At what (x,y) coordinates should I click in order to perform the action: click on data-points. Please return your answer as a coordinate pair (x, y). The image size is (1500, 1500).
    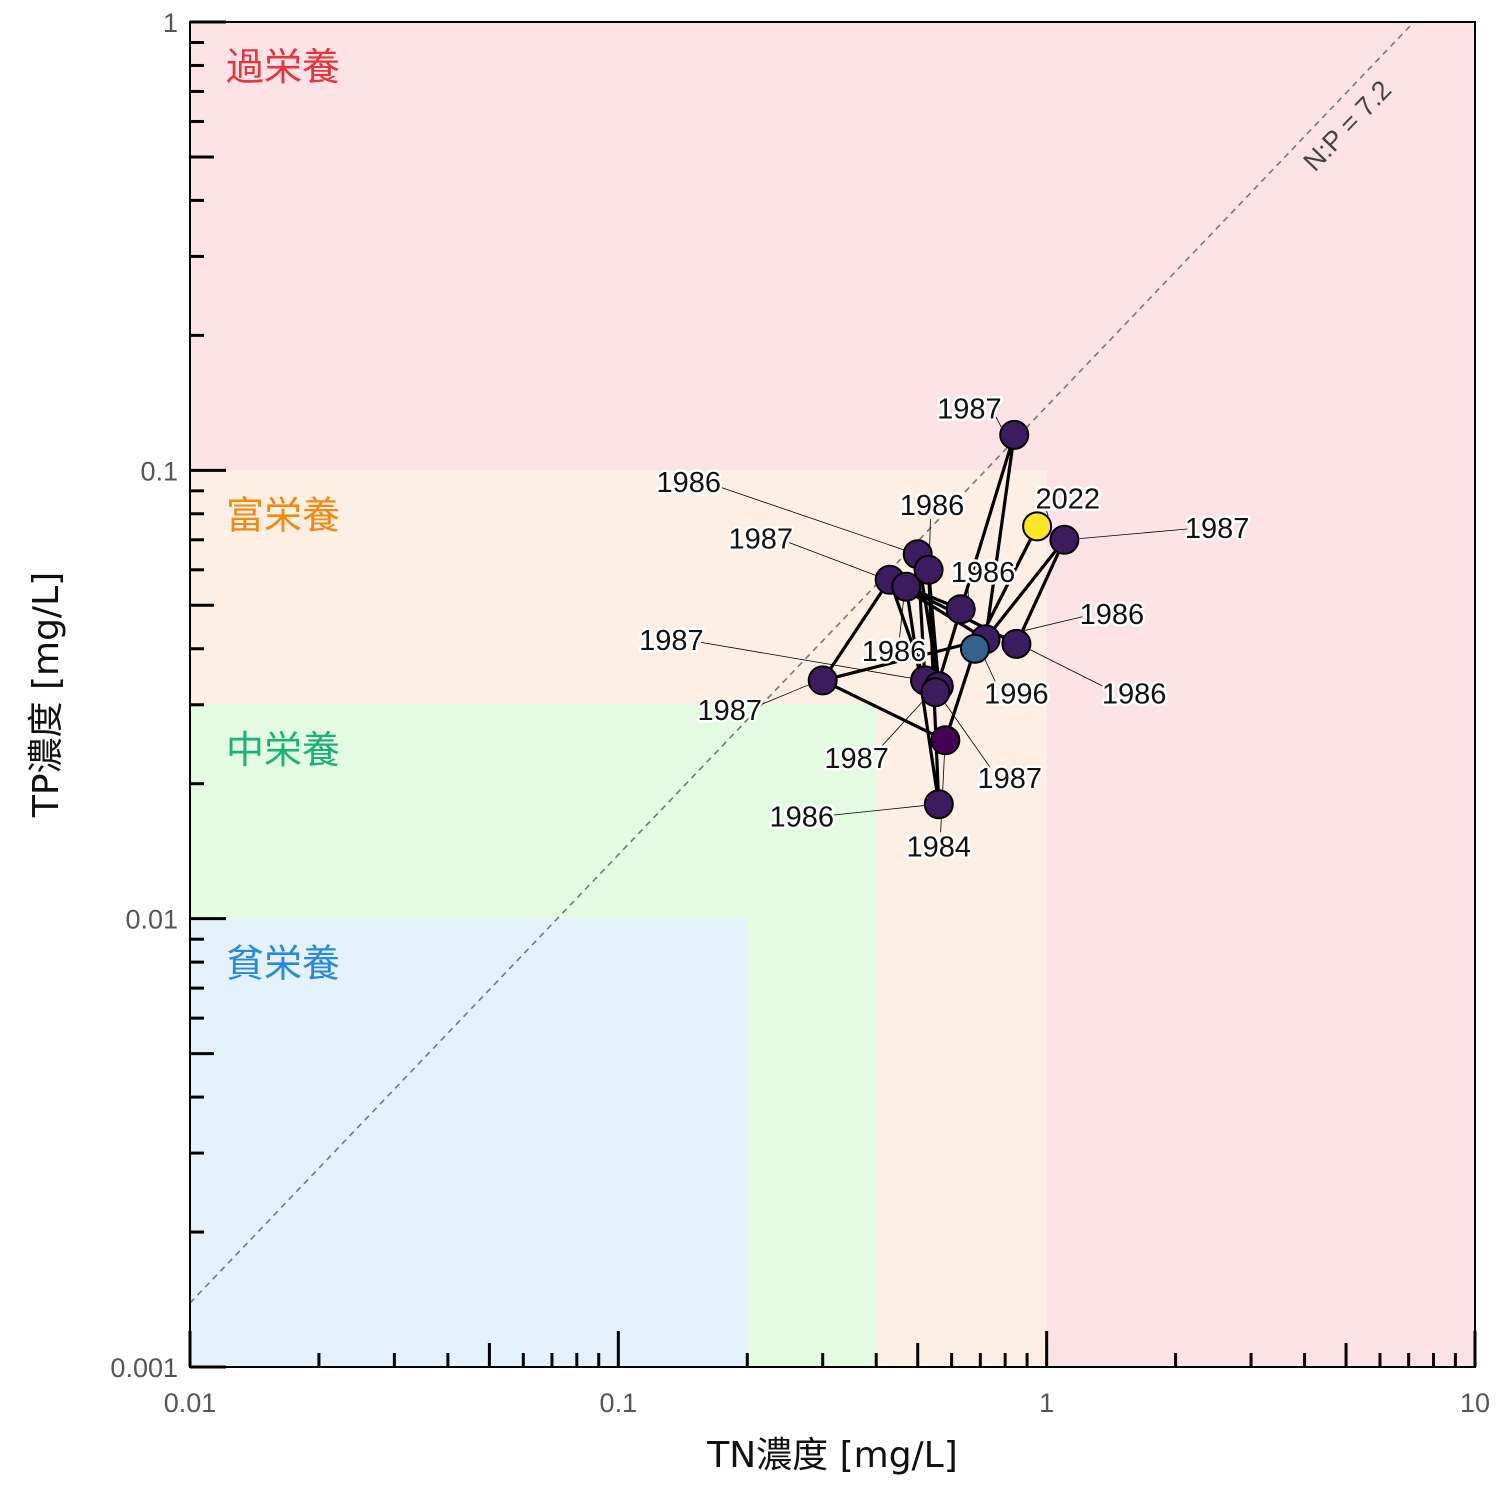
    Looking at the image, I should click on (943, 619).